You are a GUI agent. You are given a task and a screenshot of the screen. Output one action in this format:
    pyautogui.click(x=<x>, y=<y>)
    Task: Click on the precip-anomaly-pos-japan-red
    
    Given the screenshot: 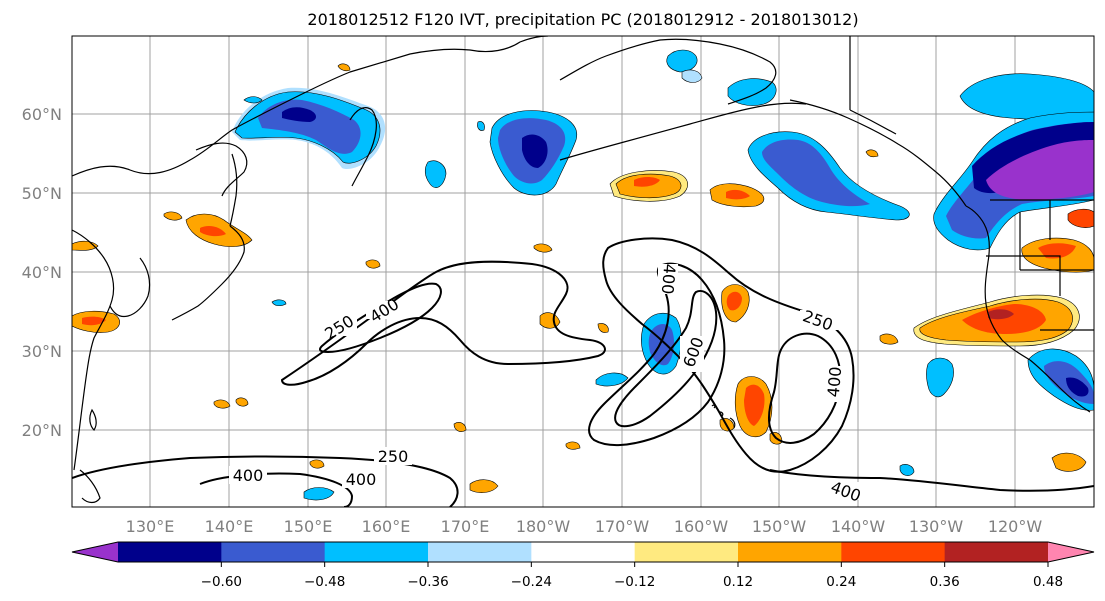 What is the action you would take?
    pyautogui.click(x=213, y=231)
    